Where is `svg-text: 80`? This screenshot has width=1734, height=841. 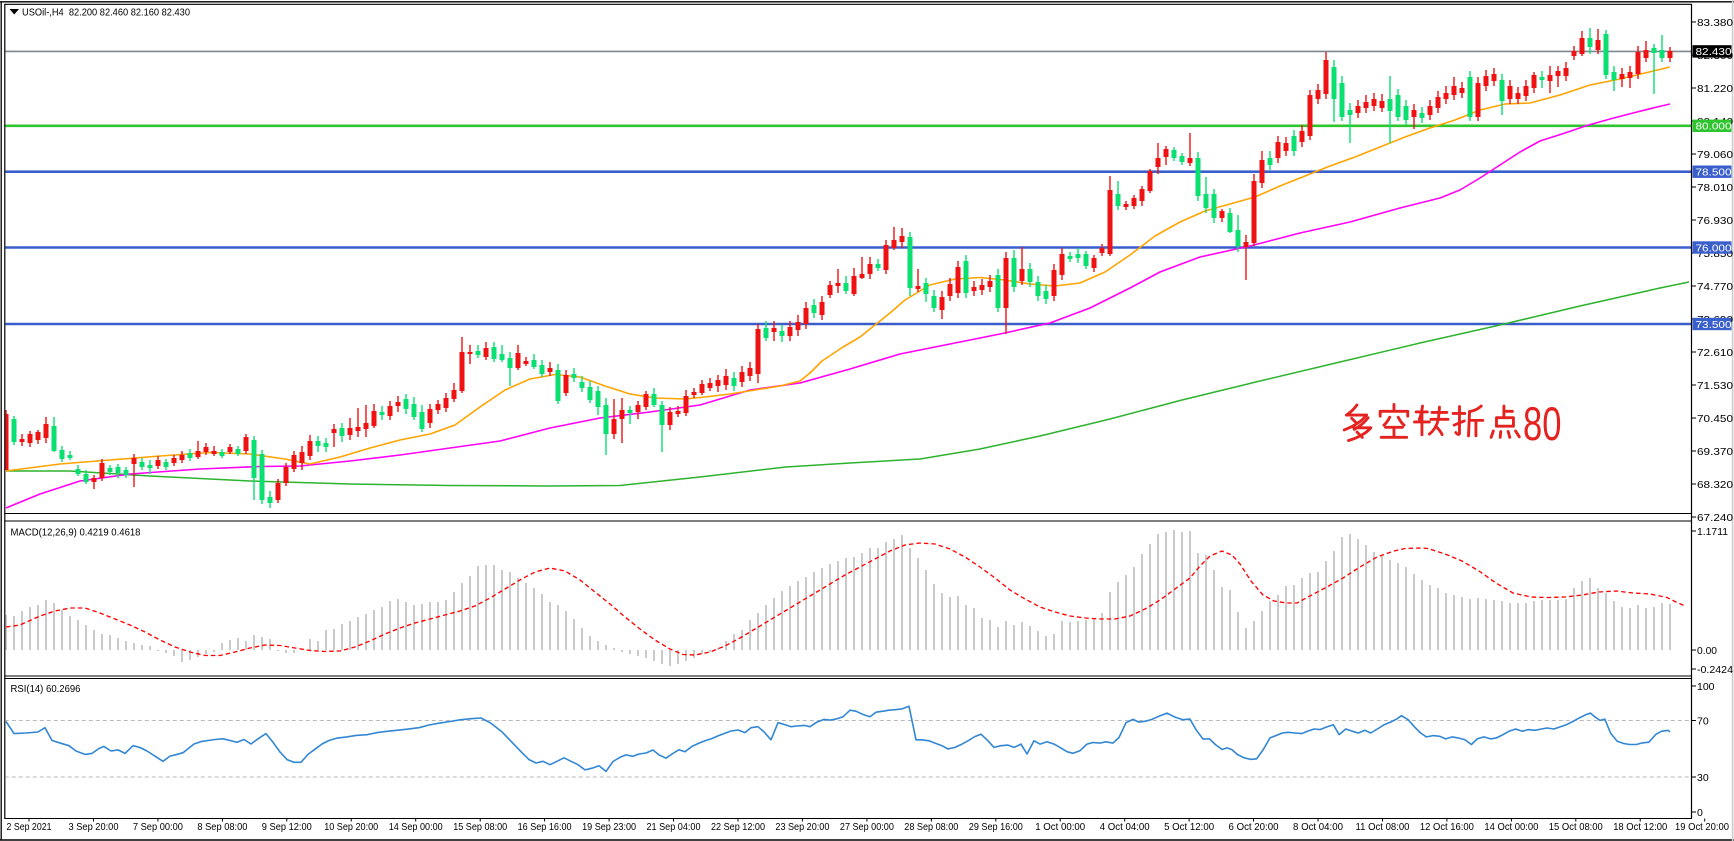 svg-text: 80 is located at coordinates (1542, 423).